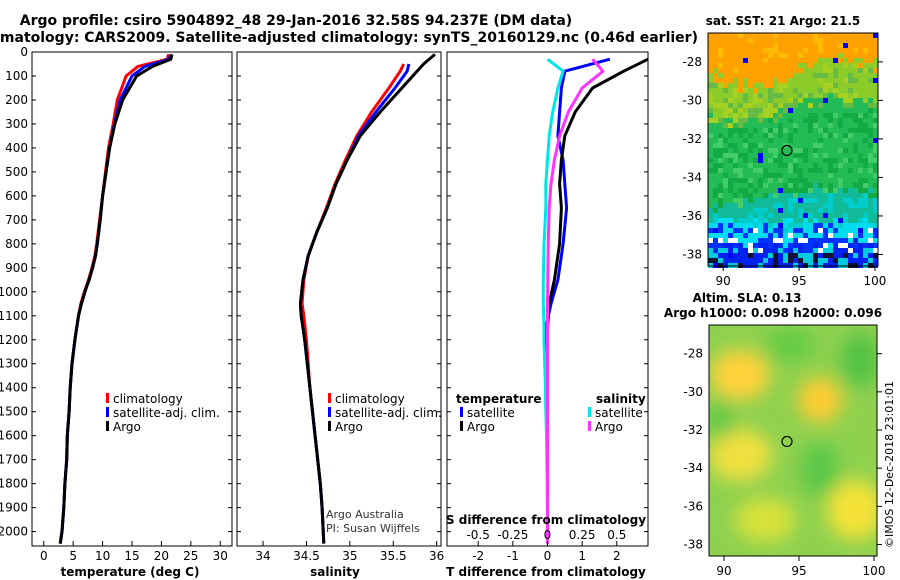 The height and width of the screenshot is (580, 900). I want to click on depth-tick-label: 600, so click(16, 196).